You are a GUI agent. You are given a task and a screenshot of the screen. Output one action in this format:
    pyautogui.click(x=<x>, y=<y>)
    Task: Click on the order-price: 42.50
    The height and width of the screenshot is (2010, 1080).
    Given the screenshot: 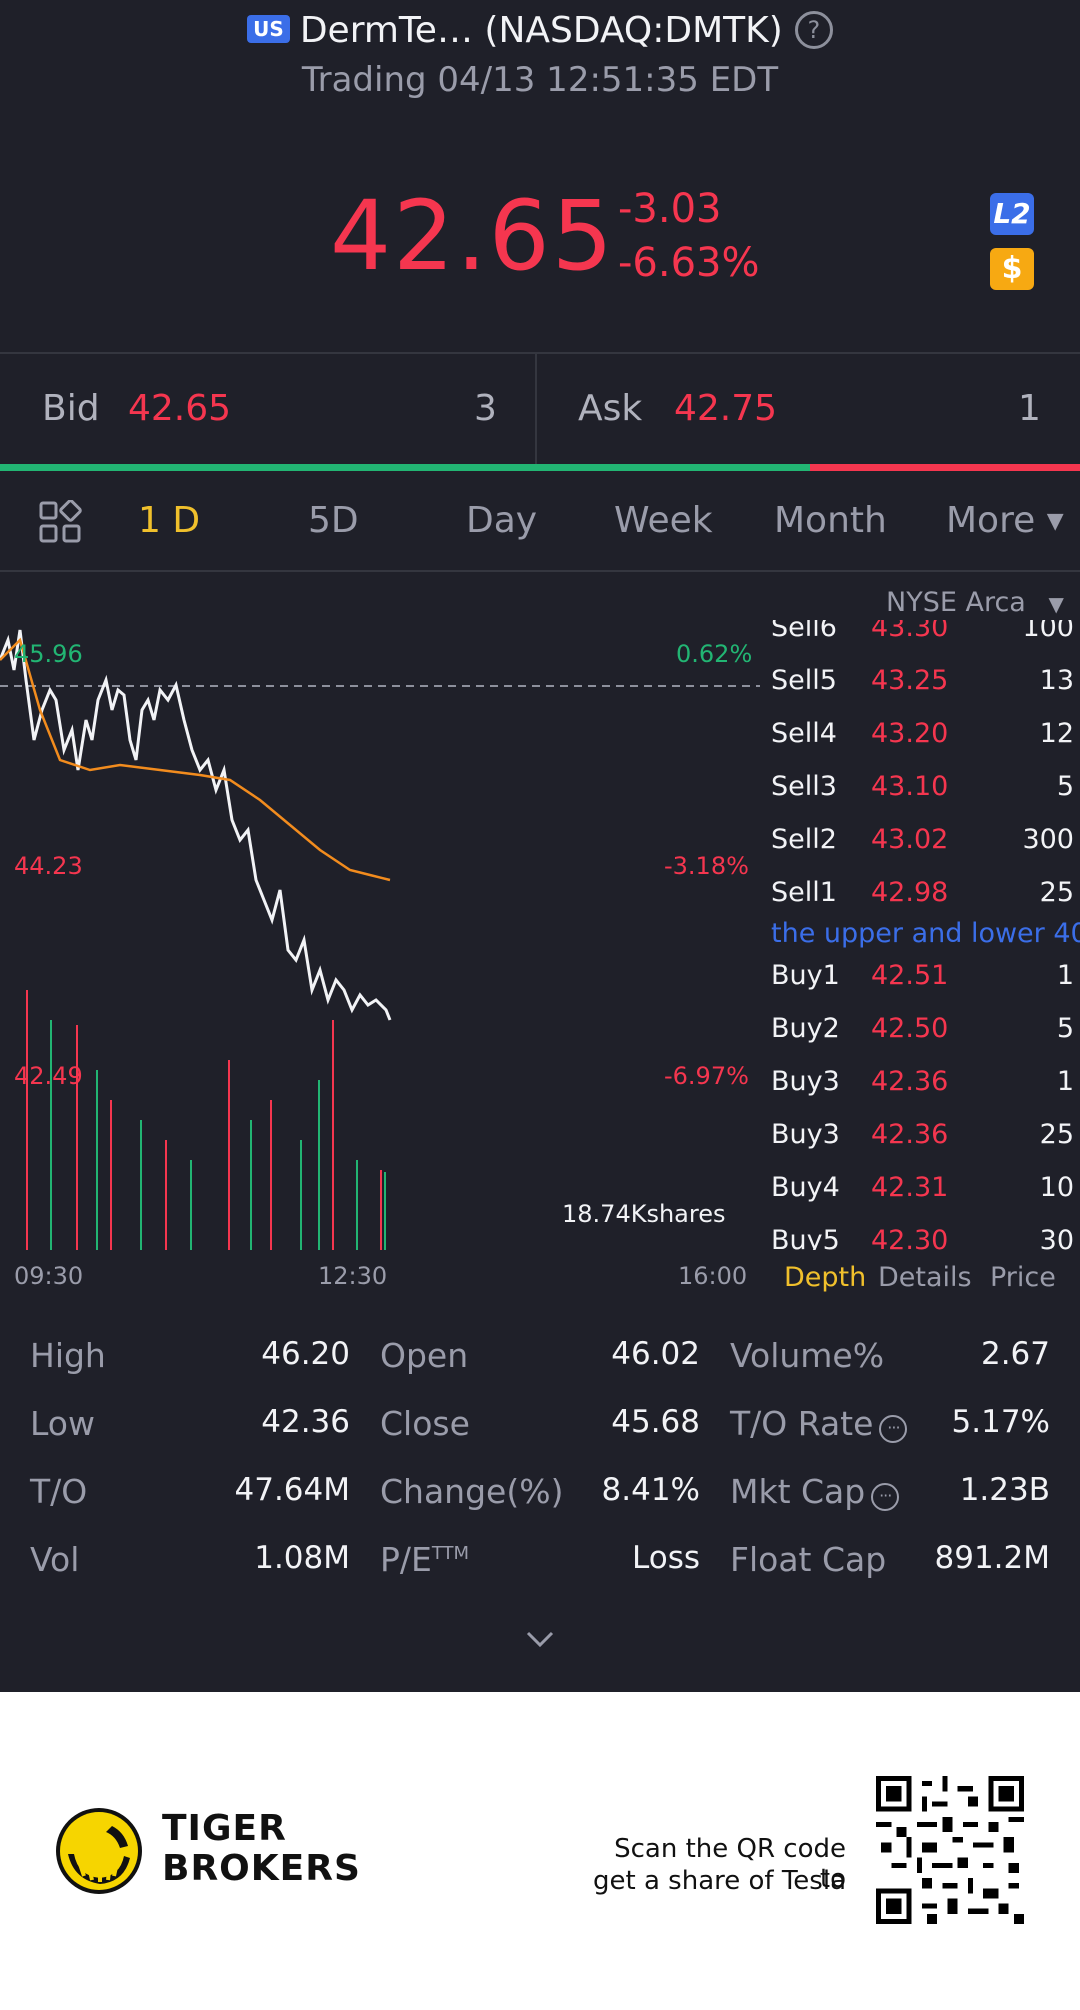 What is the action you would take?
    pyautogui.click(x=910, y=1028)
    